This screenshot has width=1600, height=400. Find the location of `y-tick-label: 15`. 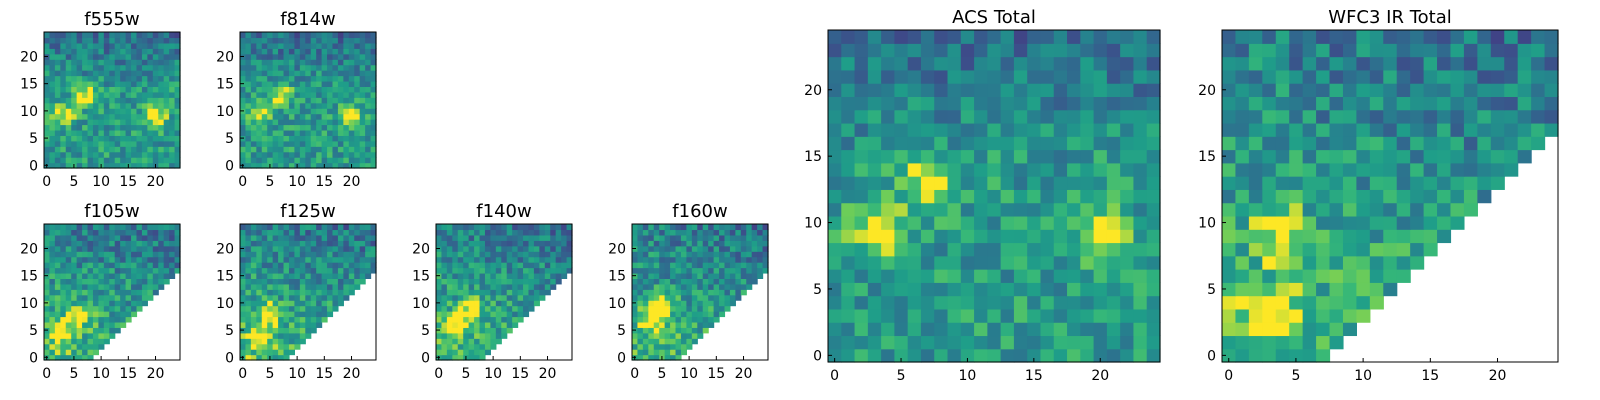

y-tick-label: 15 is located at coordinates (225, 277).